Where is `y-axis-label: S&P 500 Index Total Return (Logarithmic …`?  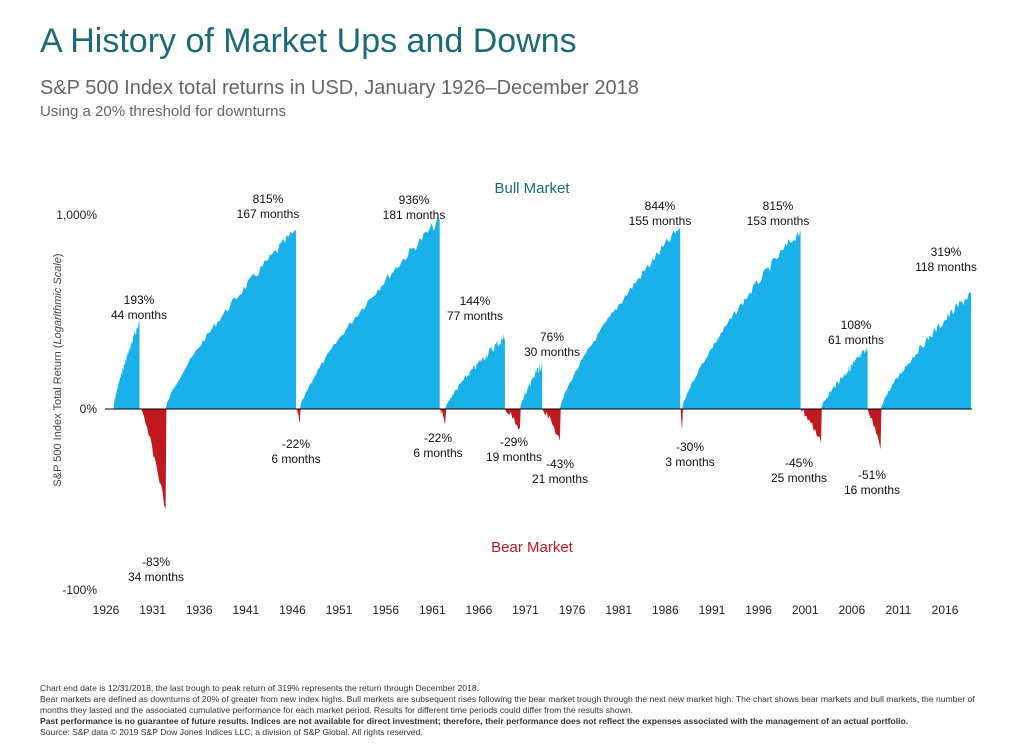
y-axis-label: S&P 500 Index Total Return (Logarithmic … is located at coordinates (58, 369).